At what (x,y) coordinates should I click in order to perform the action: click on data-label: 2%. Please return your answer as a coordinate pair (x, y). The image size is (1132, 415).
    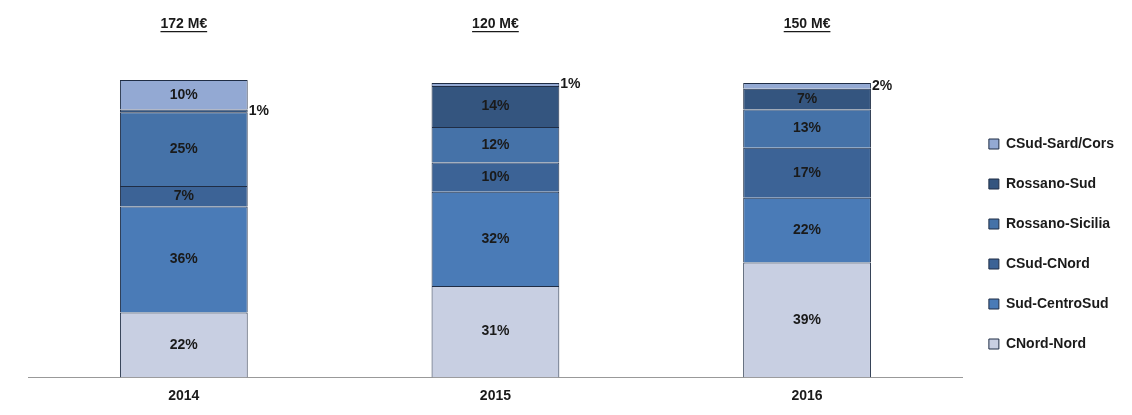
    Looking at the image, I should click on (882, 84).